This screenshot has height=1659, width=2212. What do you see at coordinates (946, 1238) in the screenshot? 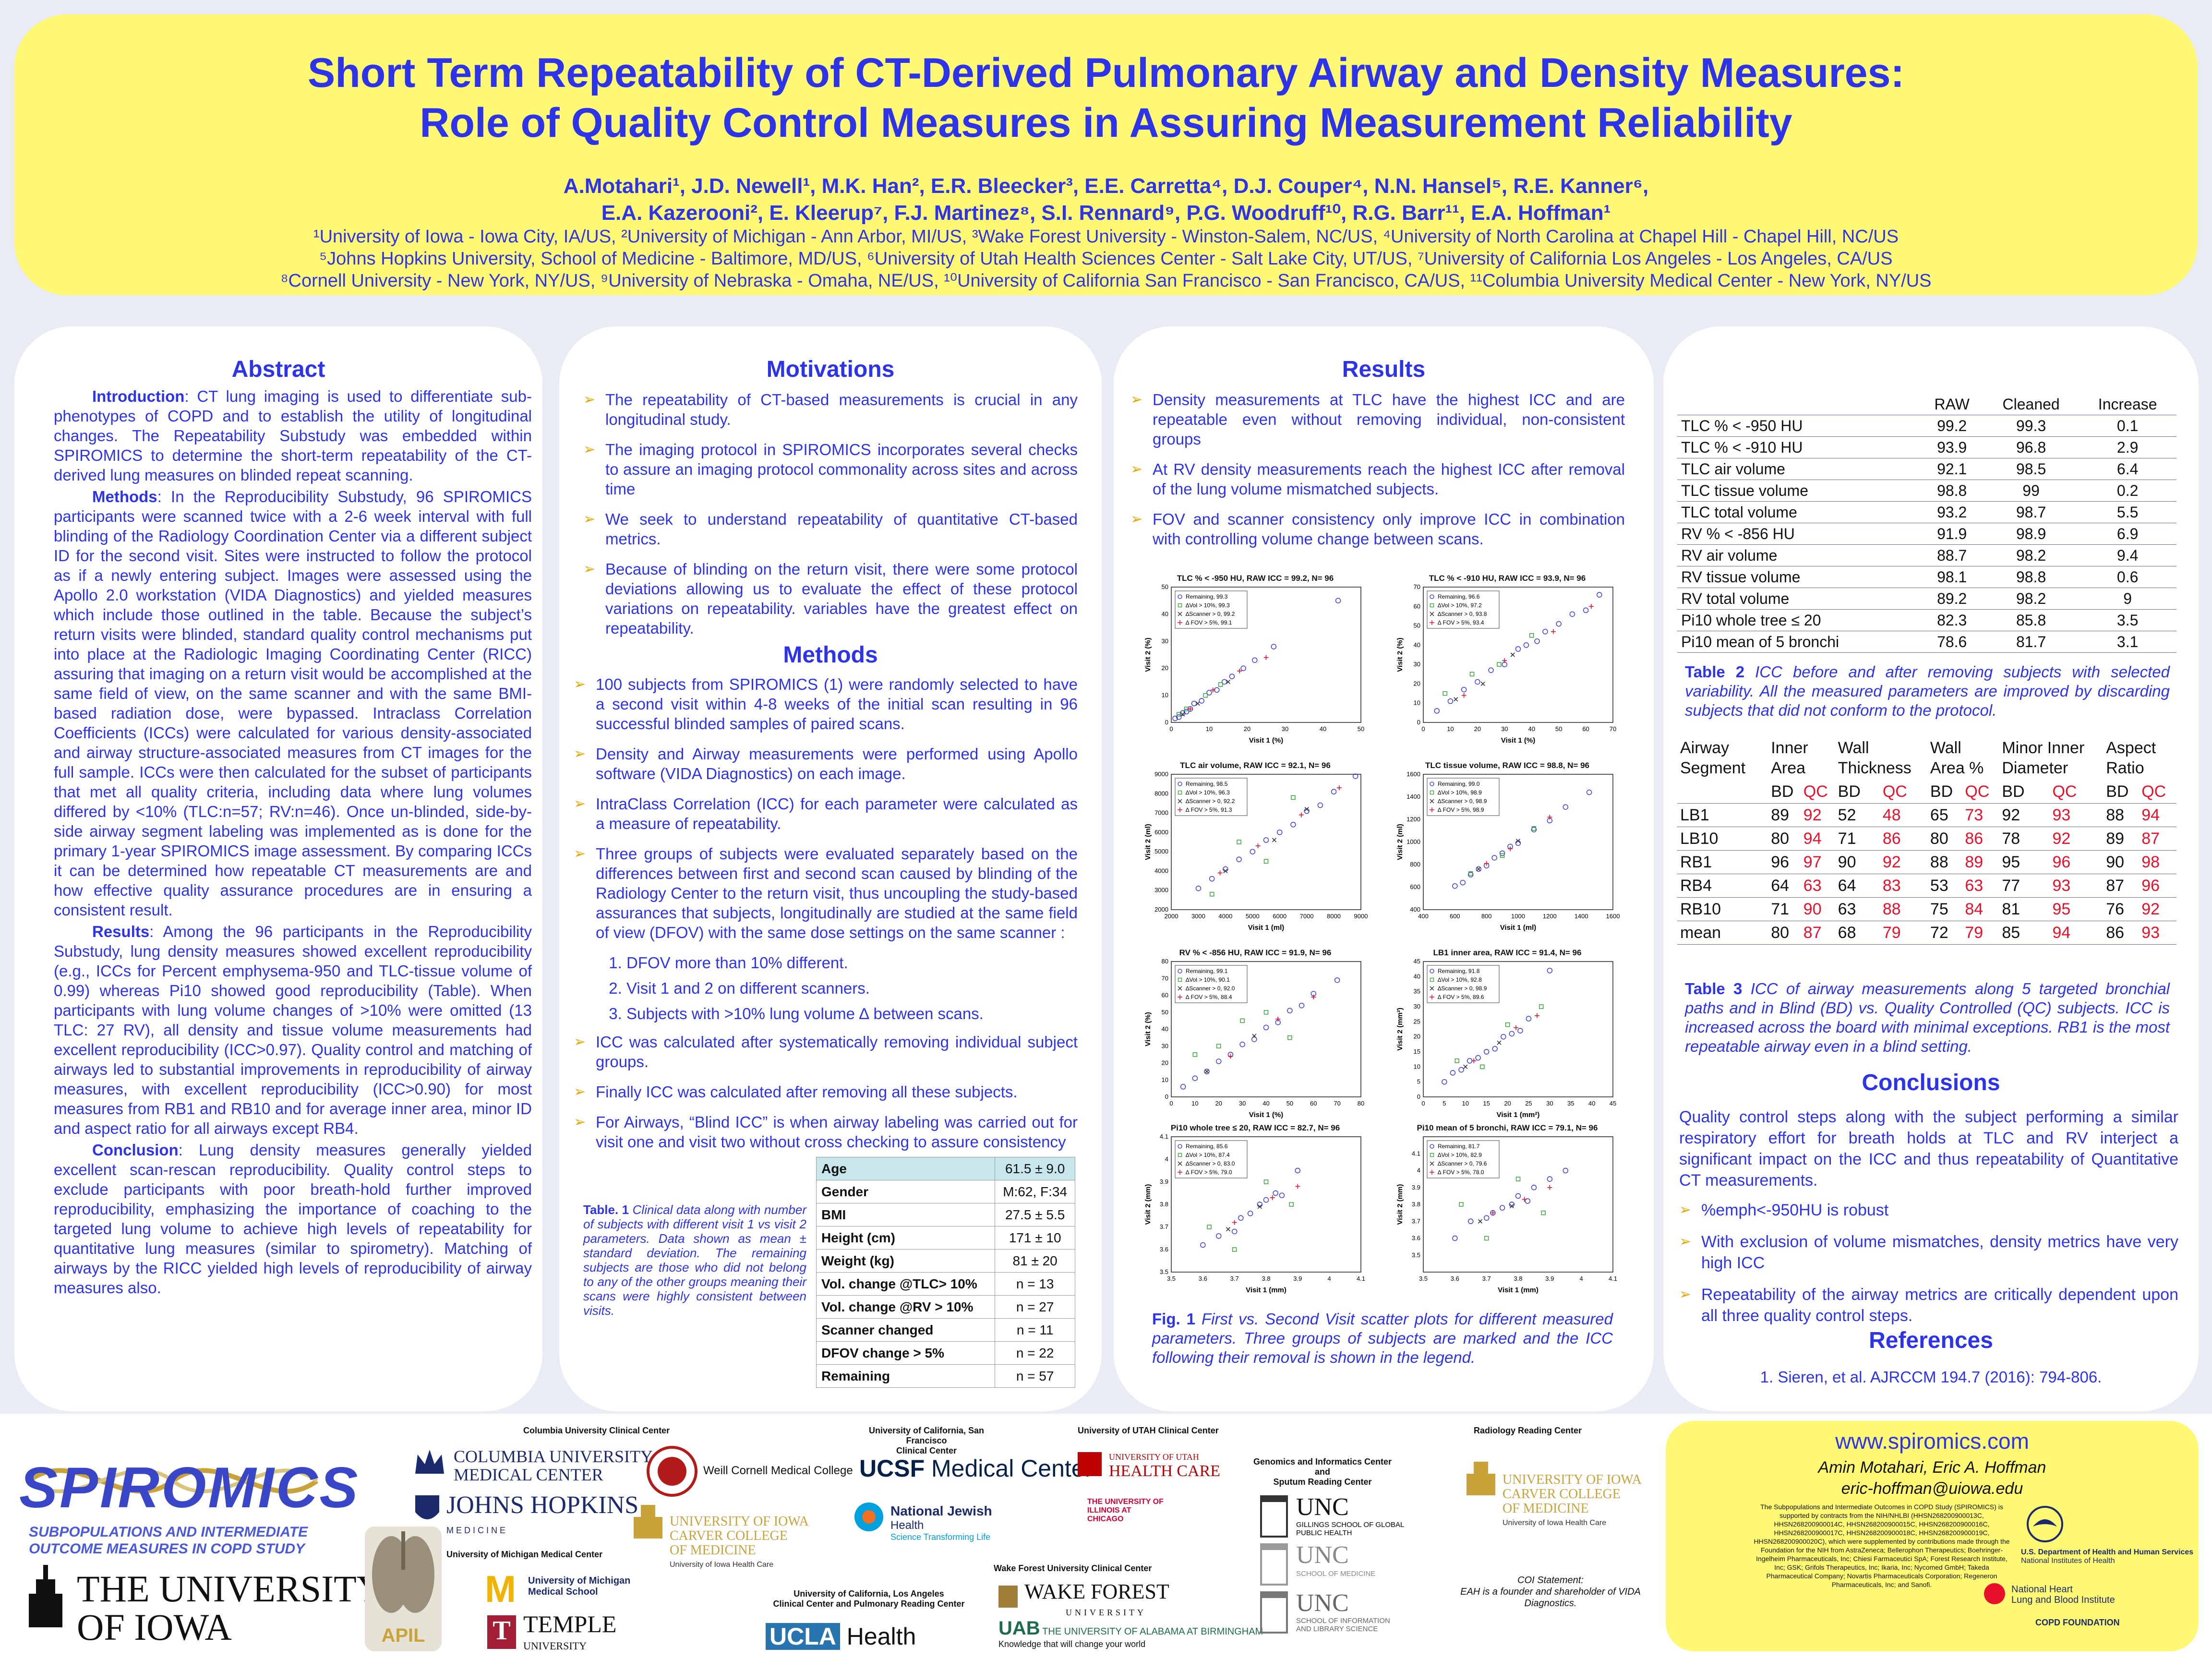
I see `table-row: Height (cm) 171 ± 10` at bounding box center [946, 1238].